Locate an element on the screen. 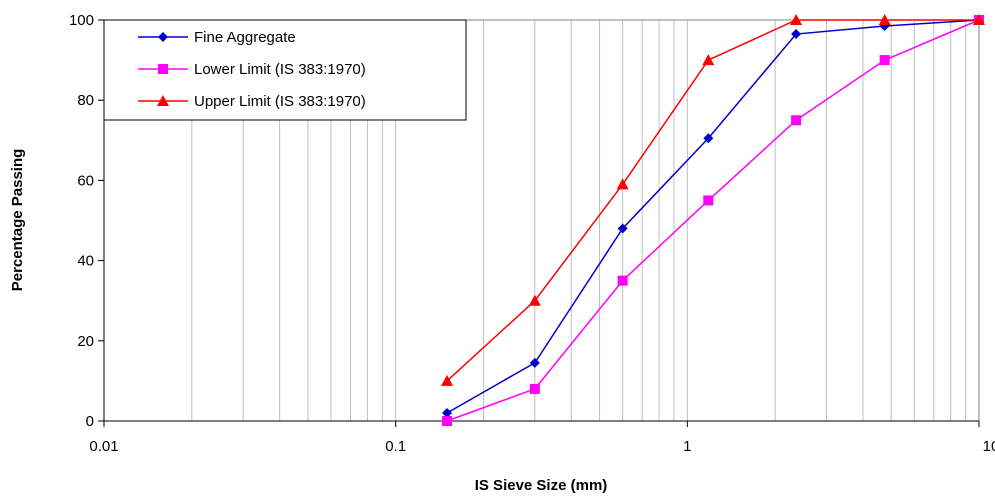 This screenshot has height=499, width=995. legend-marker-square is located at coordinates (163, 69).